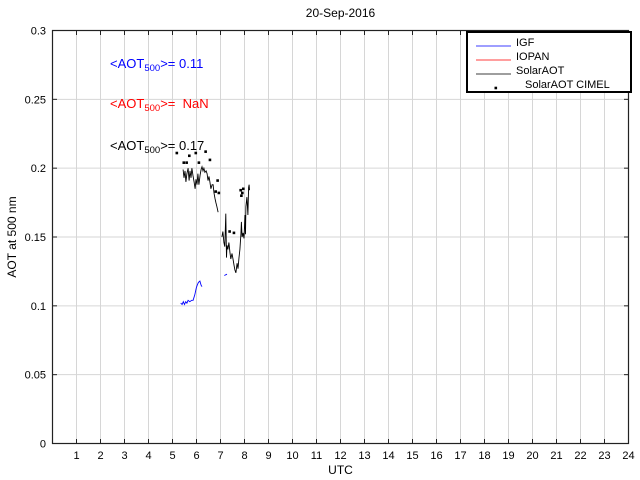  I want to click on legend-line-iopan, so click(493, 57).